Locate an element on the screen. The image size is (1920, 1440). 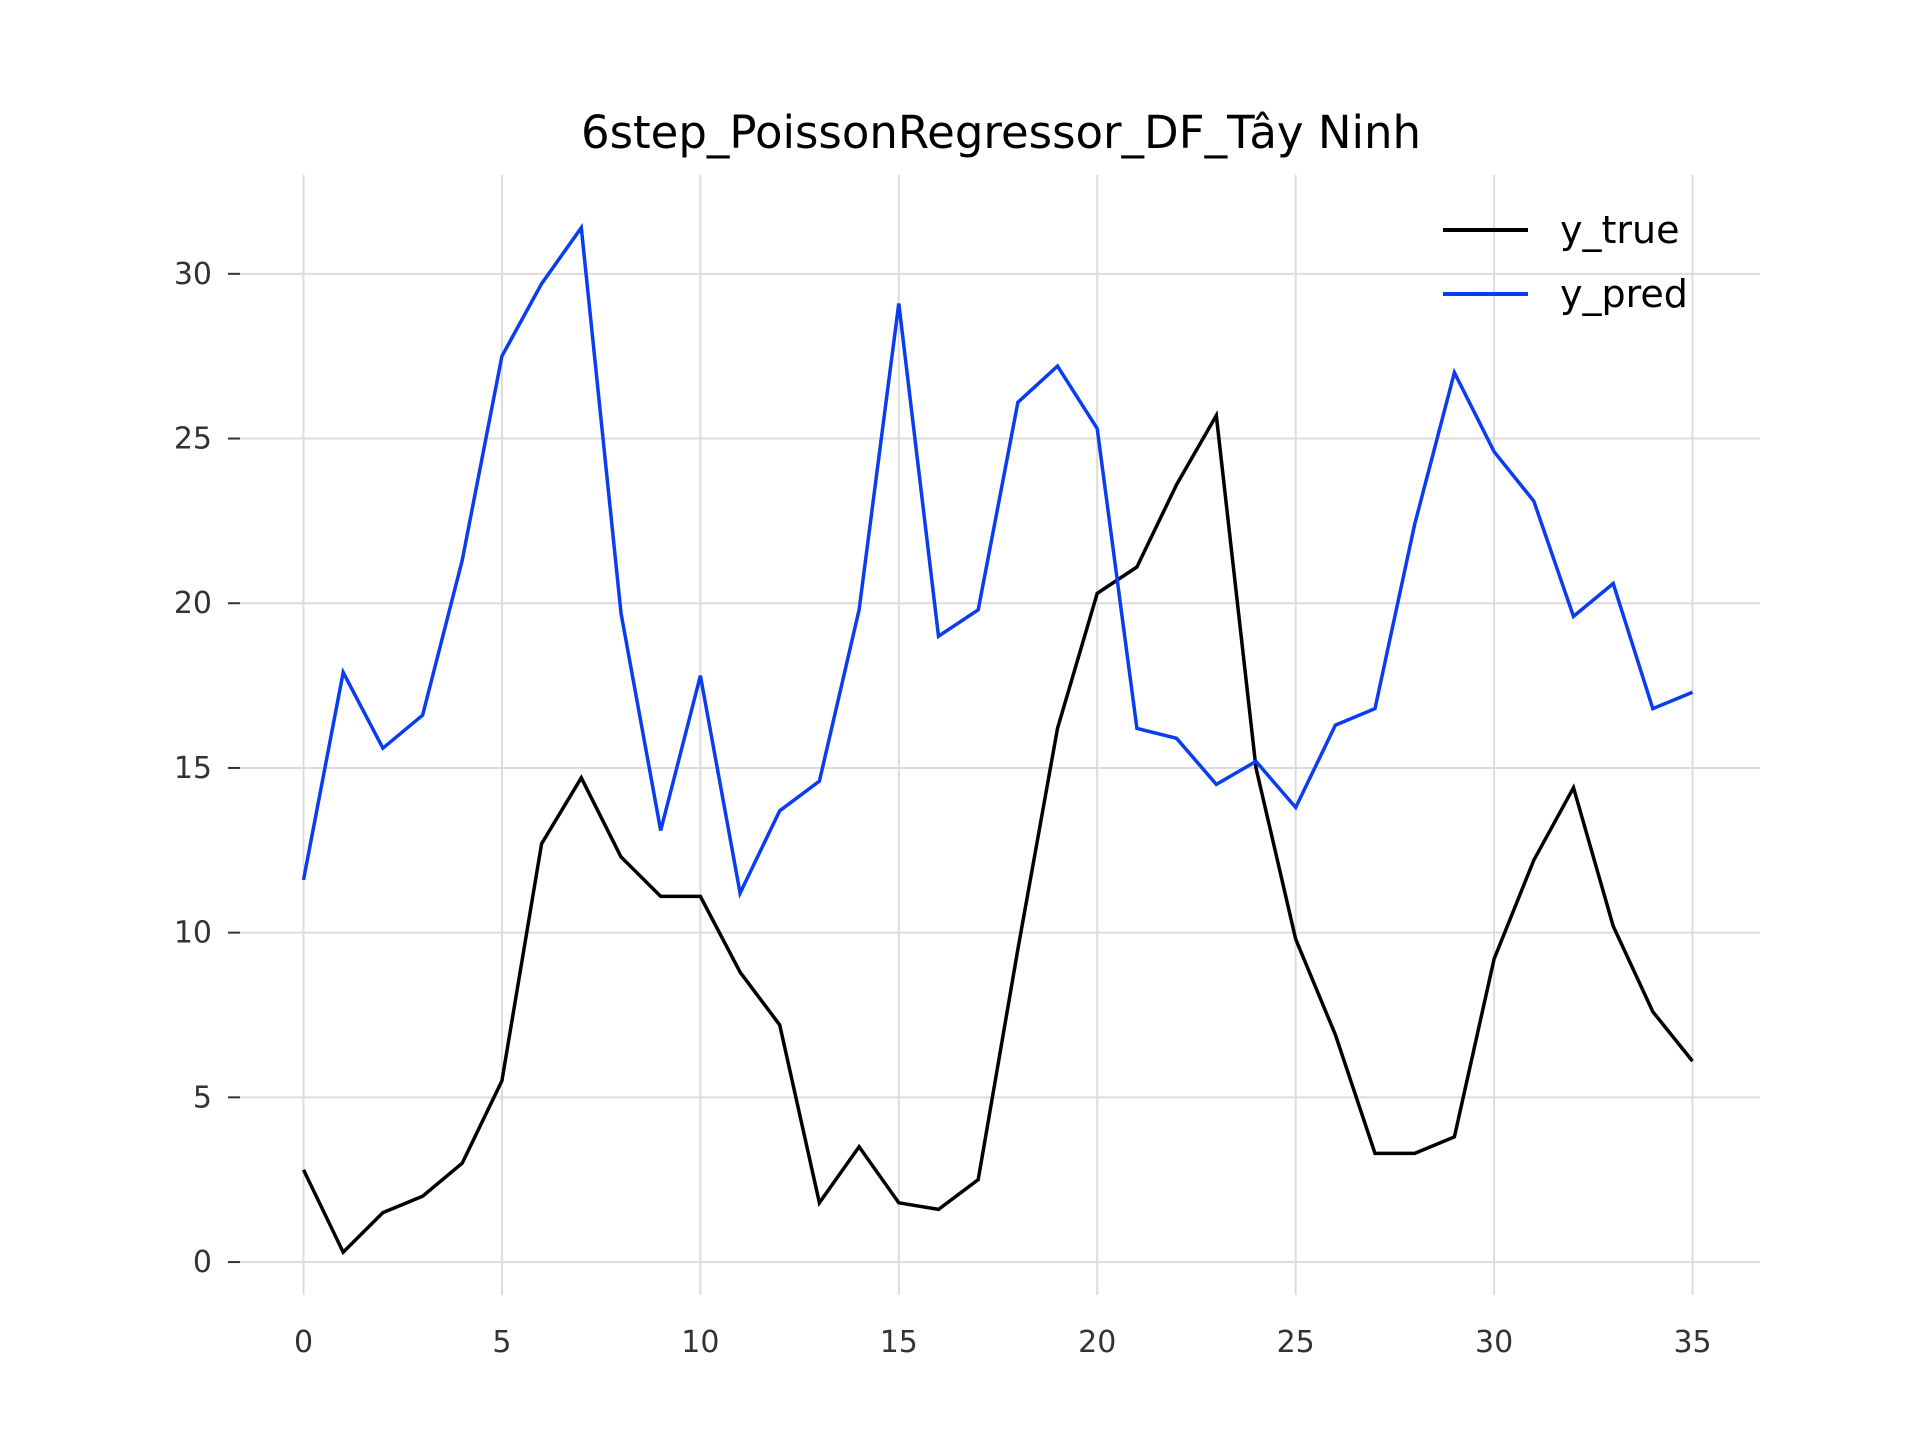
y-tick-label: 0 is located at coordinates (202, 1262).